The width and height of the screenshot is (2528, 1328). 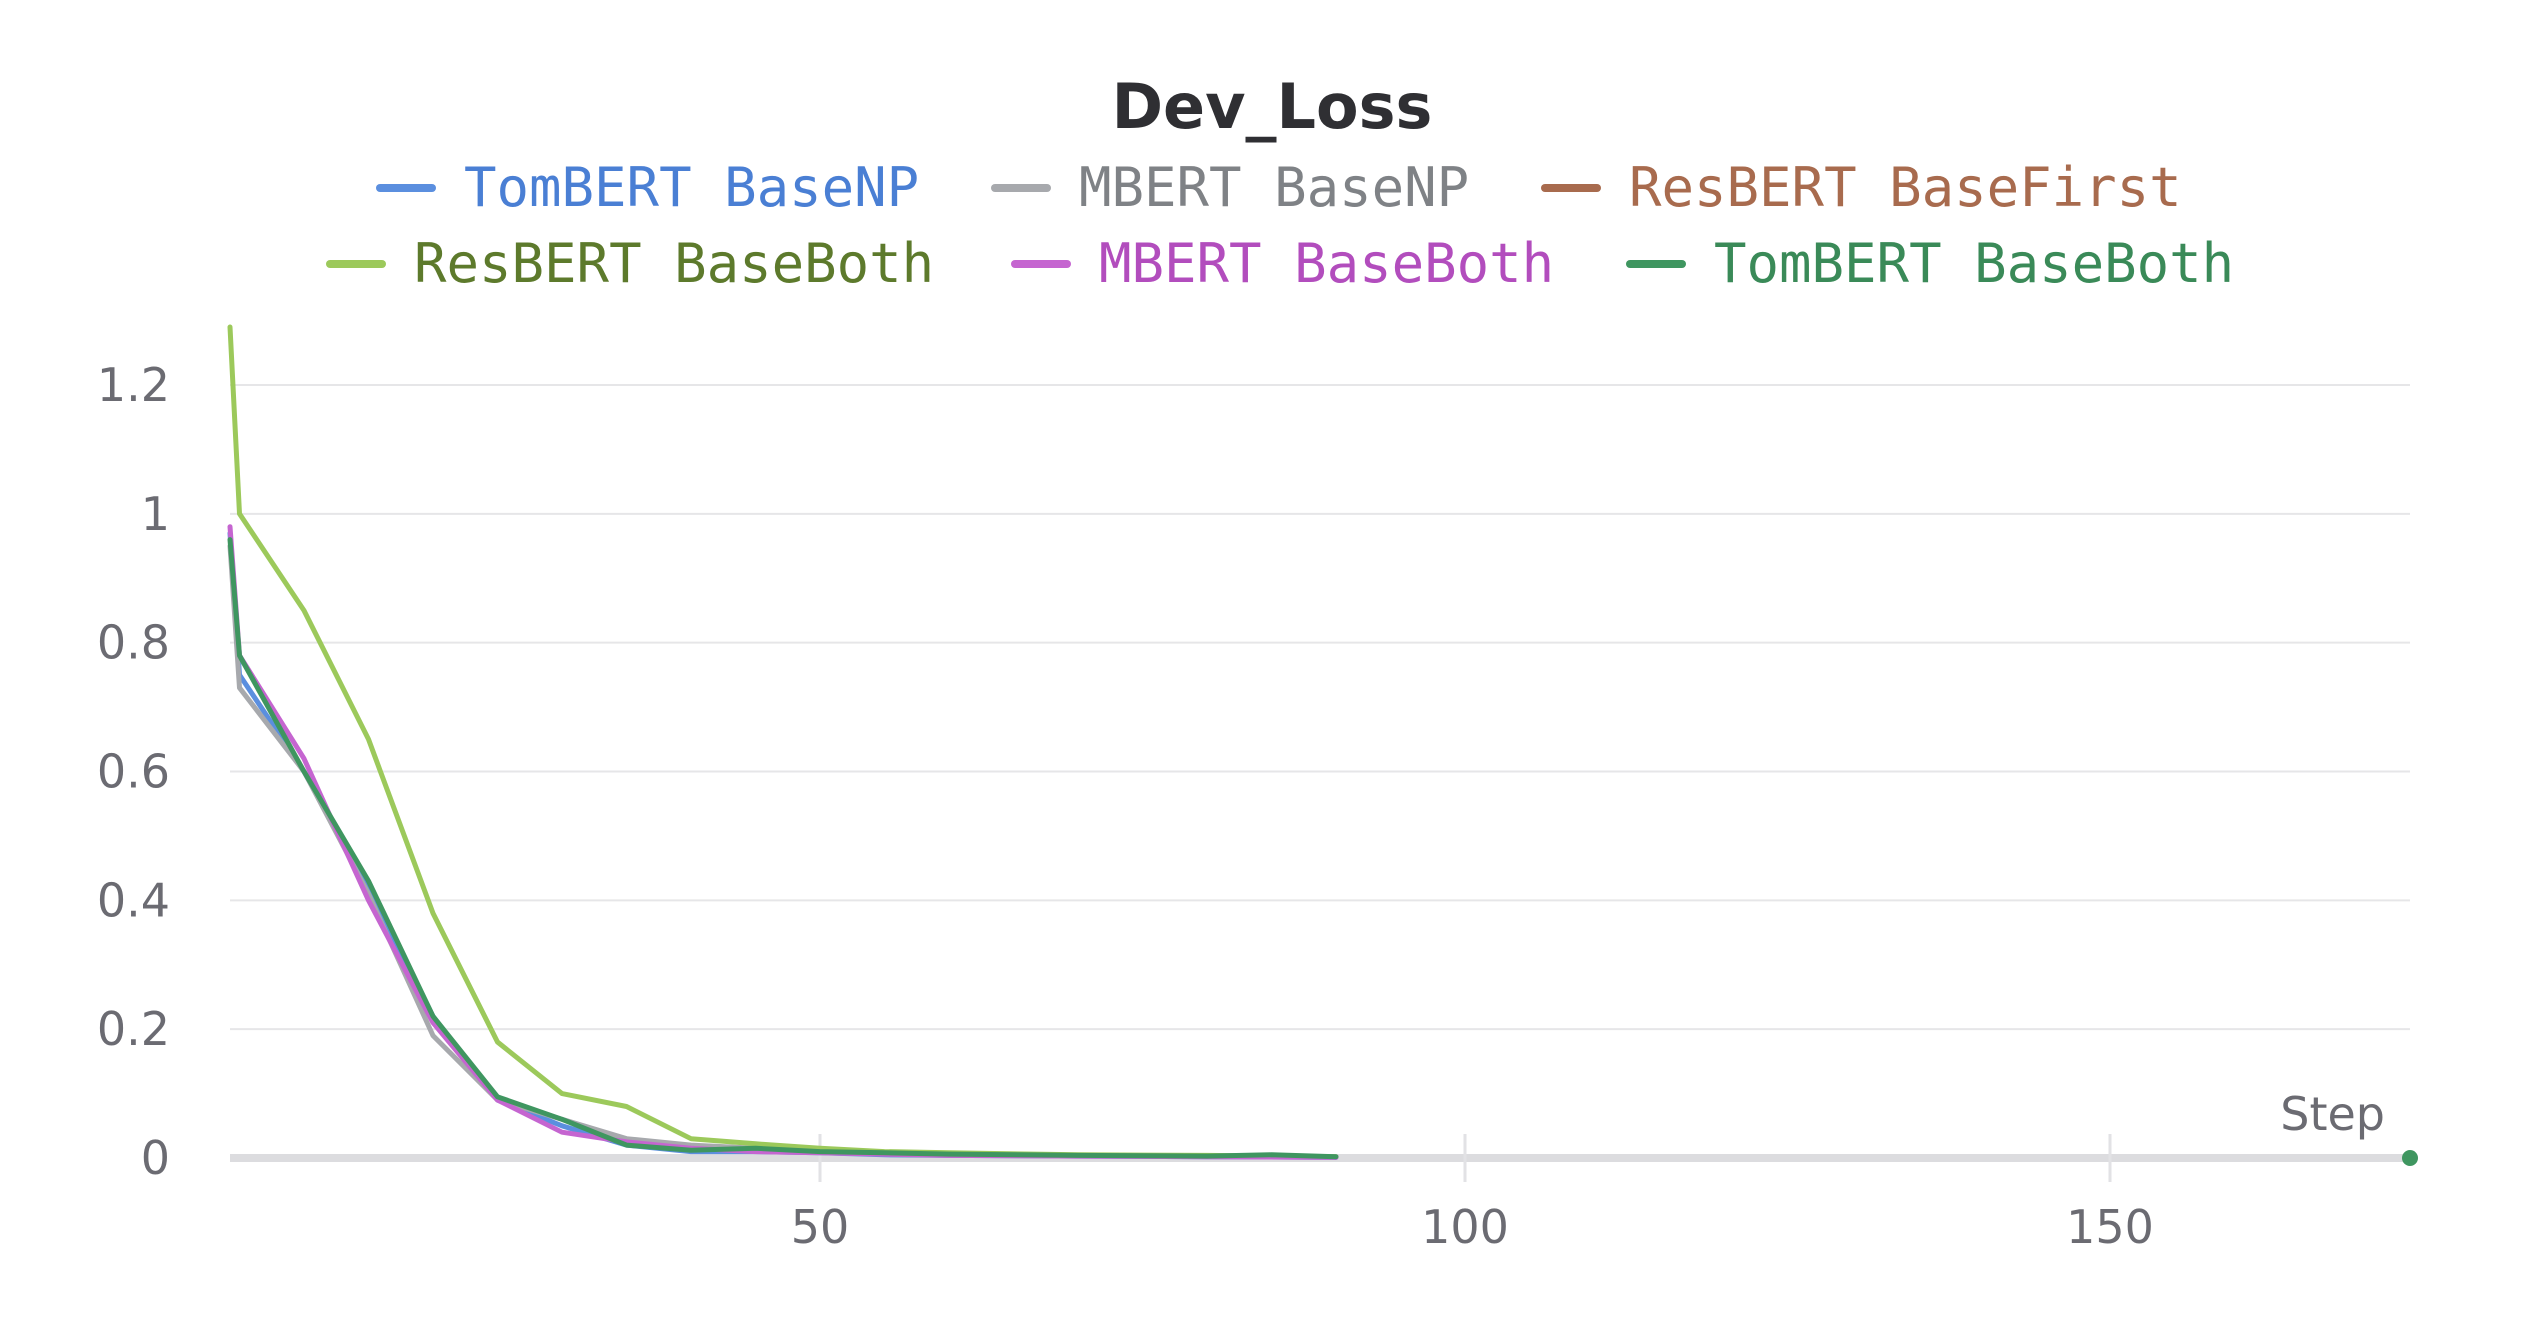 What do you see at coordinates (1326, 263) in the screenshot?
I see `legend-label-mbert-baseboth: MBERT BaseBoth` at bounding box center [1326, 263].